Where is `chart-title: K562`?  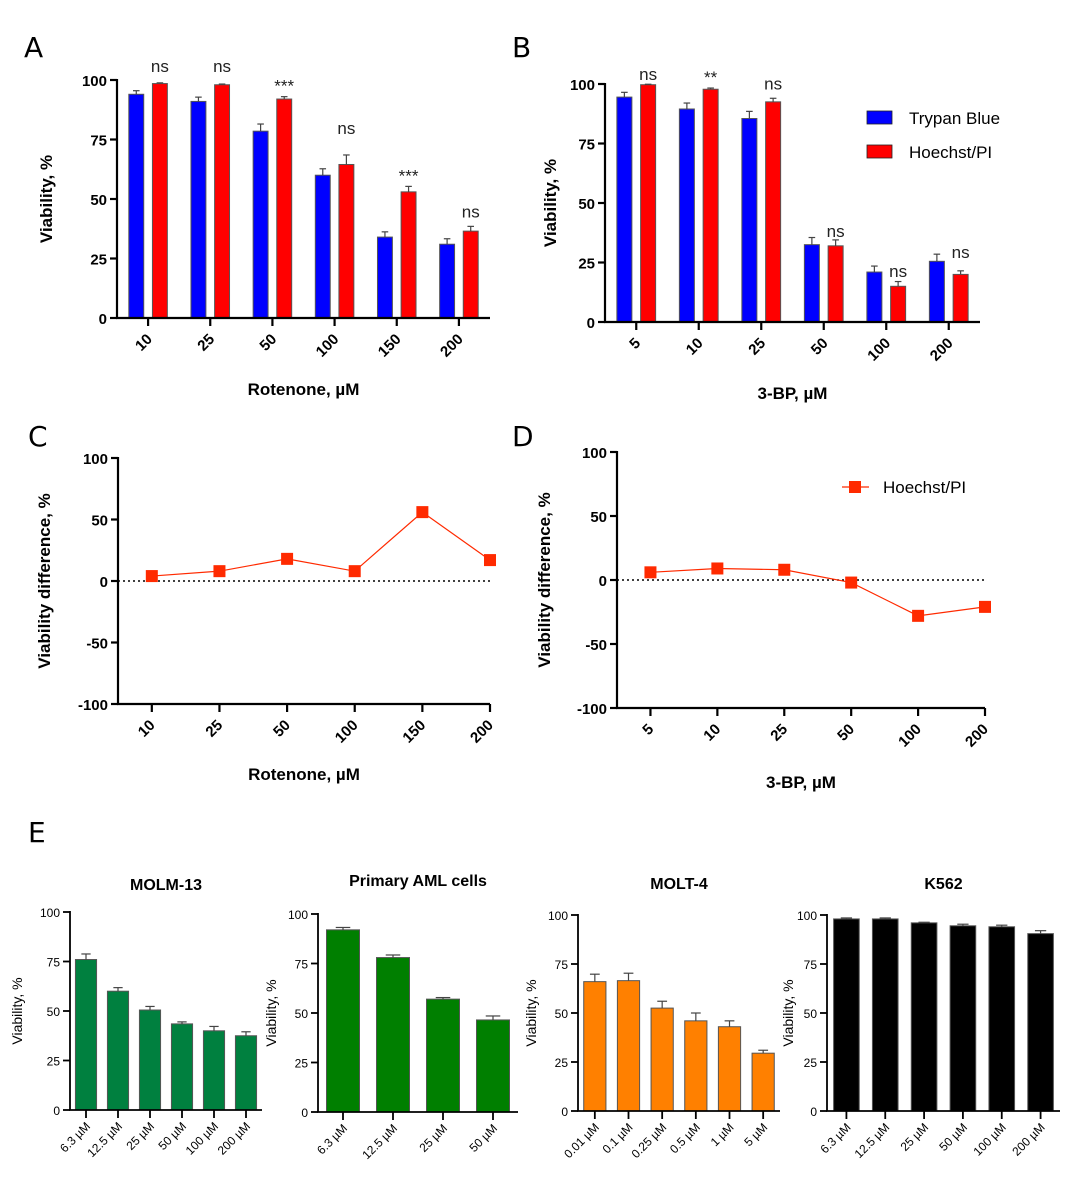
chart-title: K562 is located at coordinates (943, 884).